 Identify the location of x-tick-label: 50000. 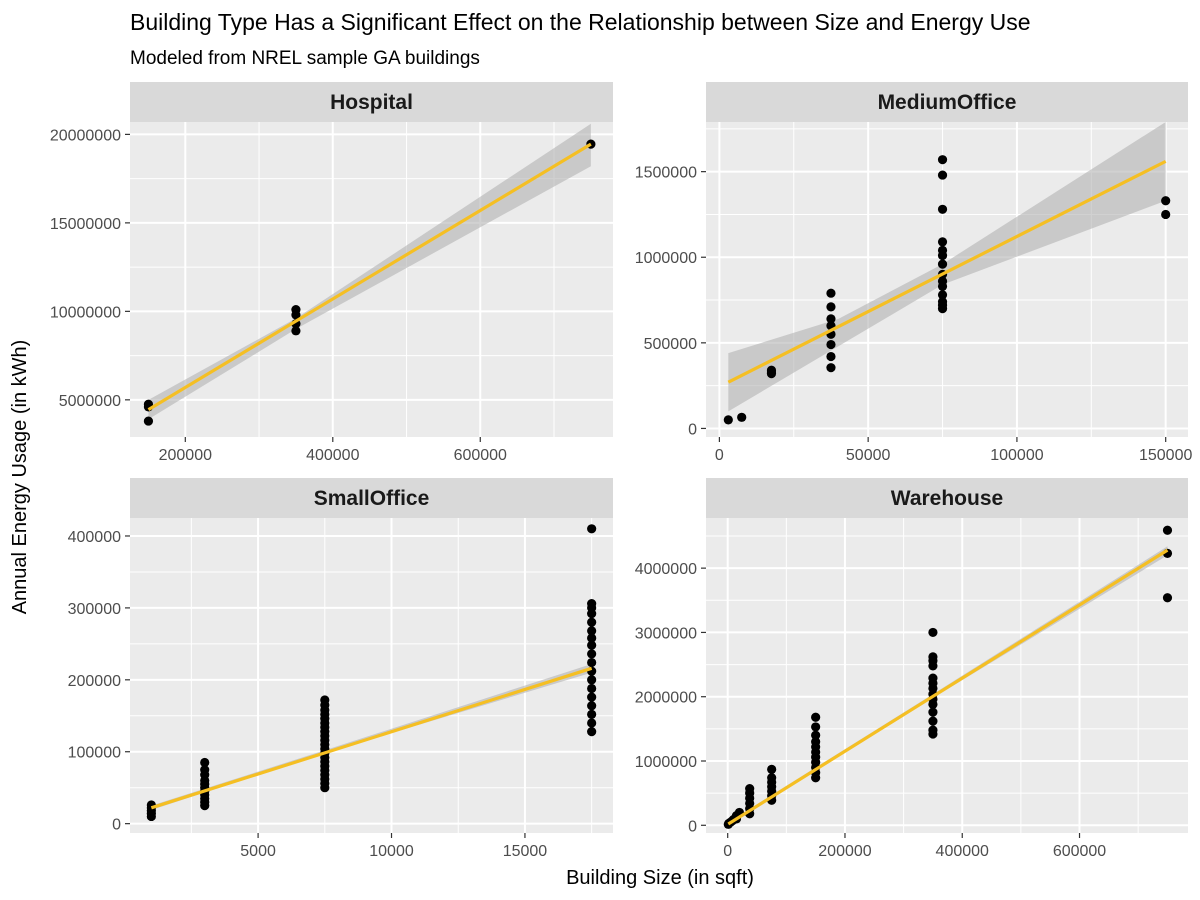
(868, 455).